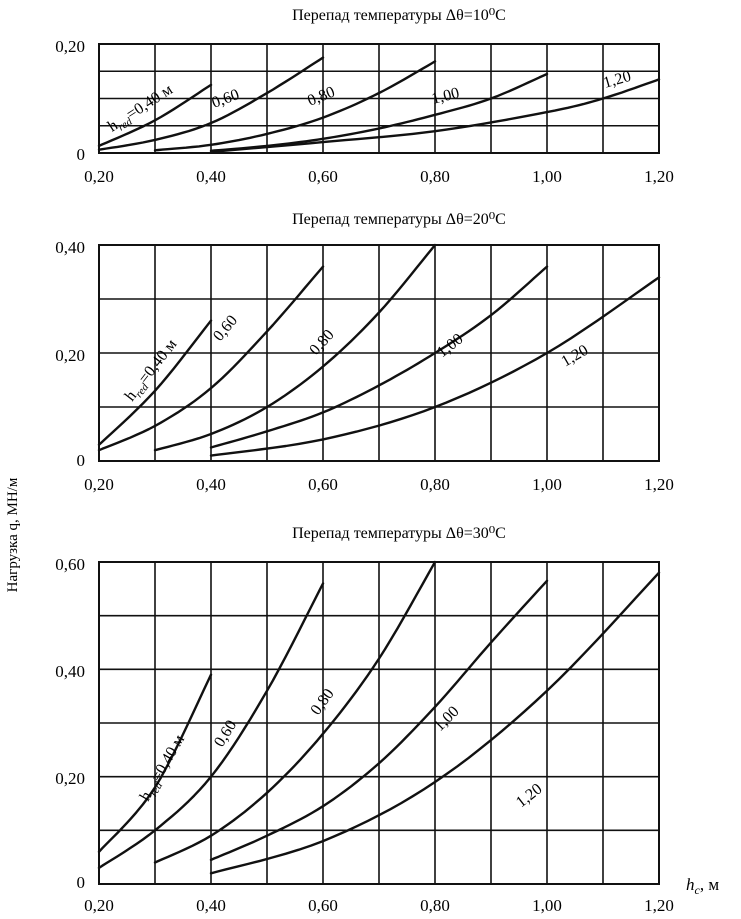 The image size is (741, 919). Describe the element at coordinates (70, 564) in the screenshot. I see `y-tick-label: 0,60` at that location.